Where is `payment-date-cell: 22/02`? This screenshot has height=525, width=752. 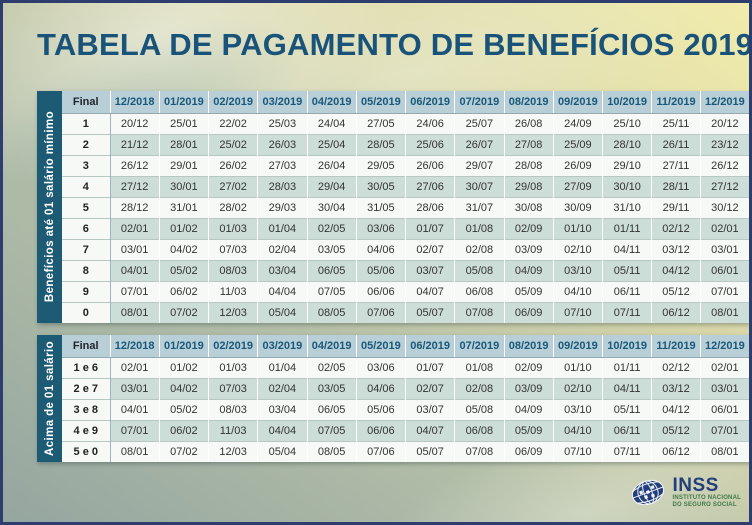
payment-date-cell: 22/02 is located at coordinates (232, 123).